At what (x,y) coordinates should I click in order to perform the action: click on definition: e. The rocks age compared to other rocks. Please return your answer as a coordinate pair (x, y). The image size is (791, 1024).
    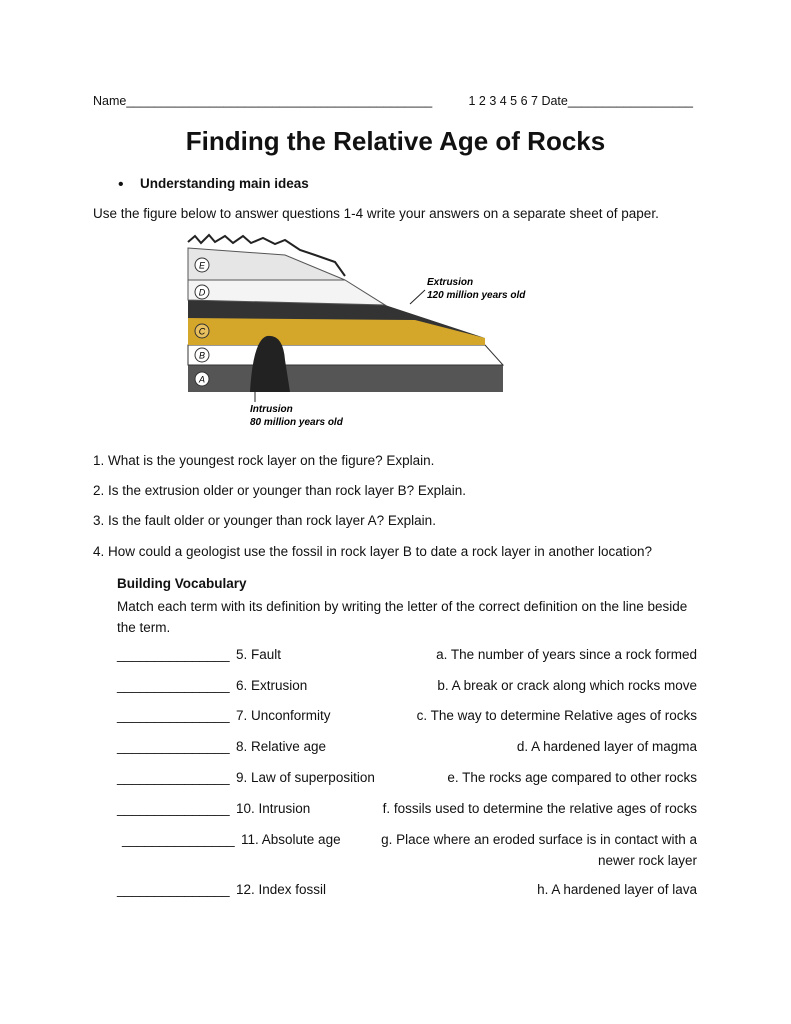
    Looking at the image, I should click on (572, 777).